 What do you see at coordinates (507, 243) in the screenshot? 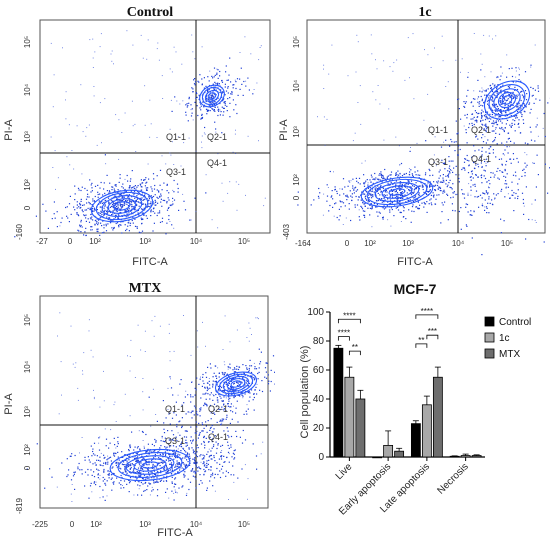
I see `x-tick: 10⁵` at bounding box center [507, 243].